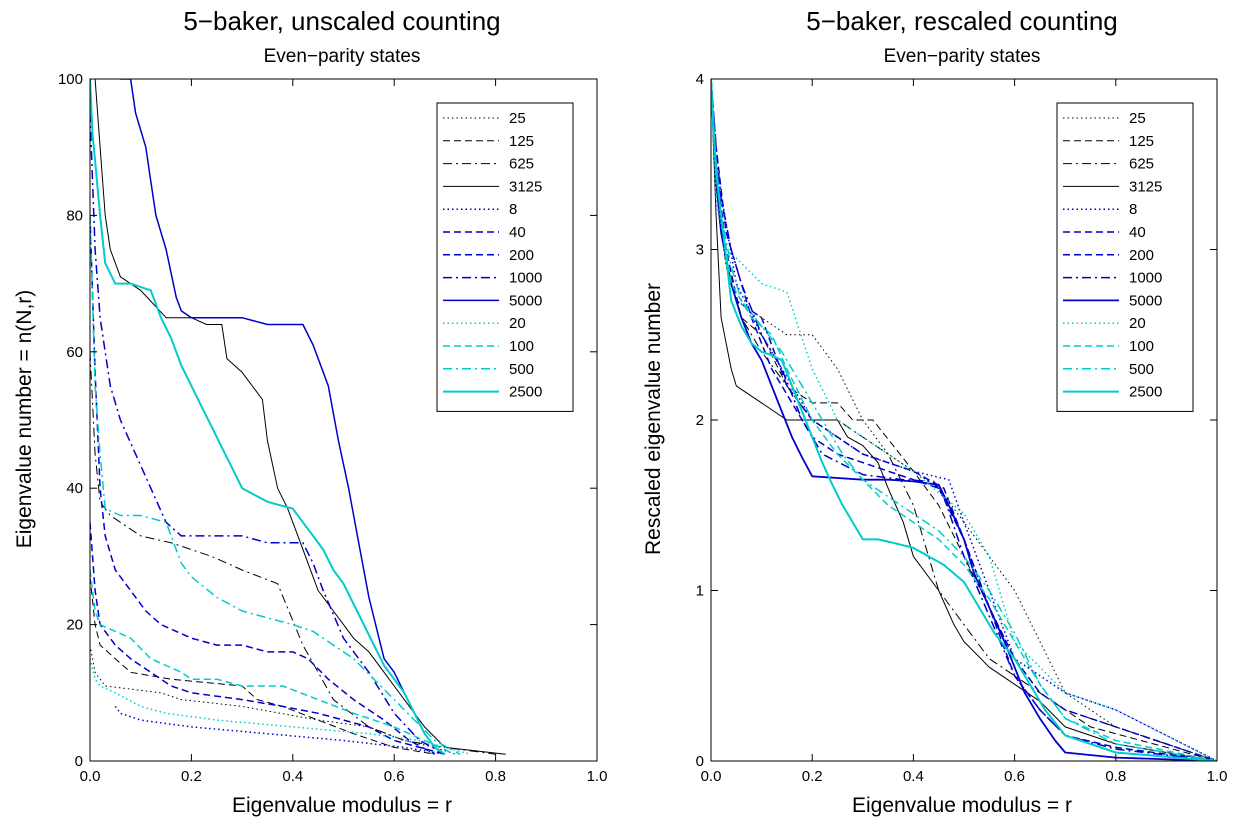 Image resolution: width=1241 pixels, height=826 pixels. What do you see at coordinates (700, 420) in the screenshot?
I see `y-tick-label: 2` at bounding box center [700, 420].